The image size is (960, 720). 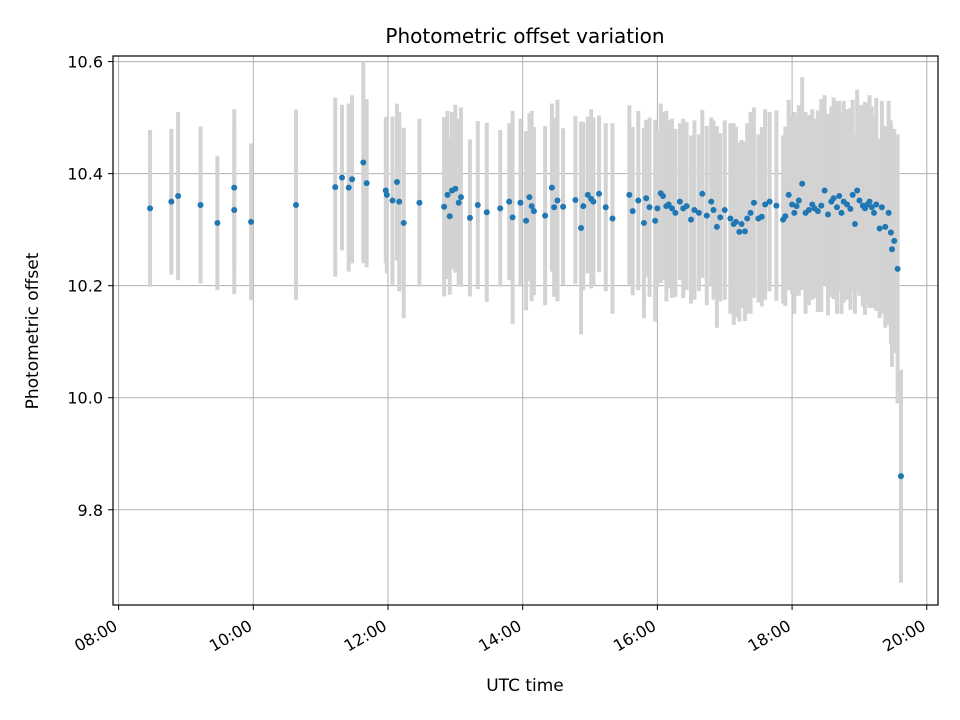 I want to click on y-tick-label: 10.0, so click(x=85, y=398).